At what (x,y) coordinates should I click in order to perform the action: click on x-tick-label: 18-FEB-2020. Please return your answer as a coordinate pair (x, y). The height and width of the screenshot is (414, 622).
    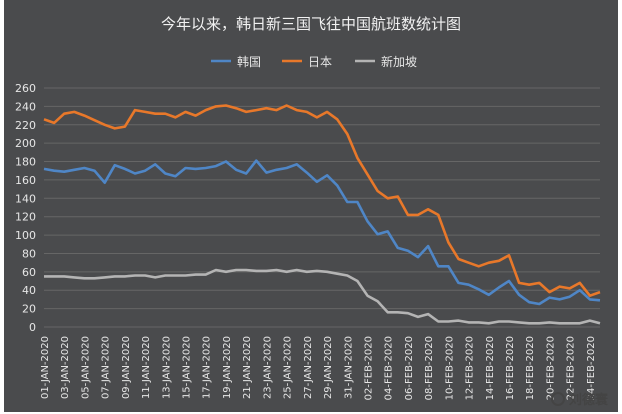
    Looking at the image, I should click on (530, 368).